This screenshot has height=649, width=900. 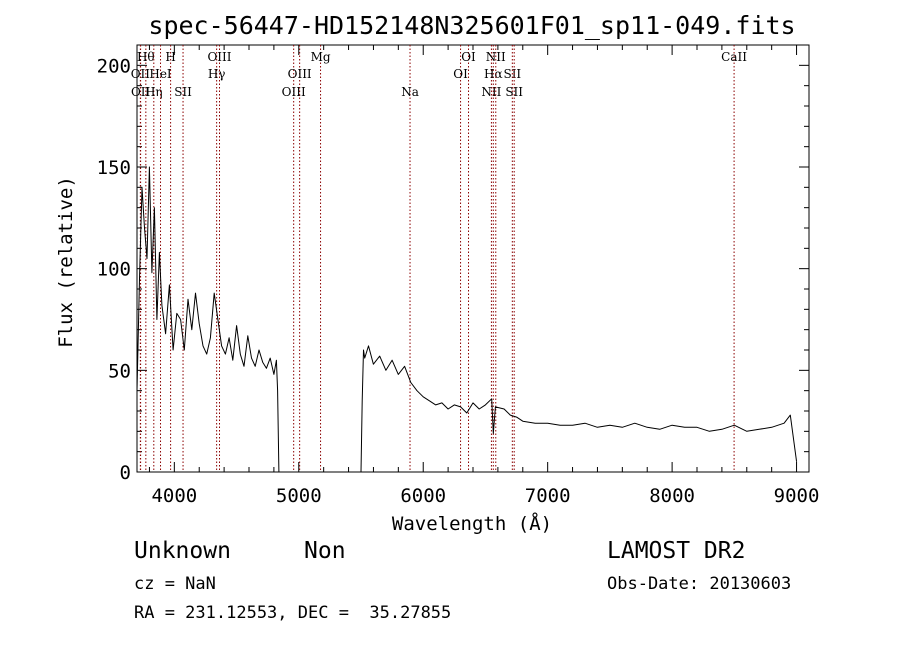 I want to click on x-tick-label: 6000, so click(x=423, y=496).